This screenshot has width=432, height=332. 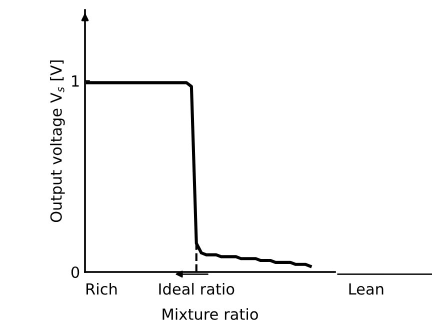 What do you see at coordinates (101, 288) in the screenshot?
I see `text: Rich` at bounding box center [101, 288].